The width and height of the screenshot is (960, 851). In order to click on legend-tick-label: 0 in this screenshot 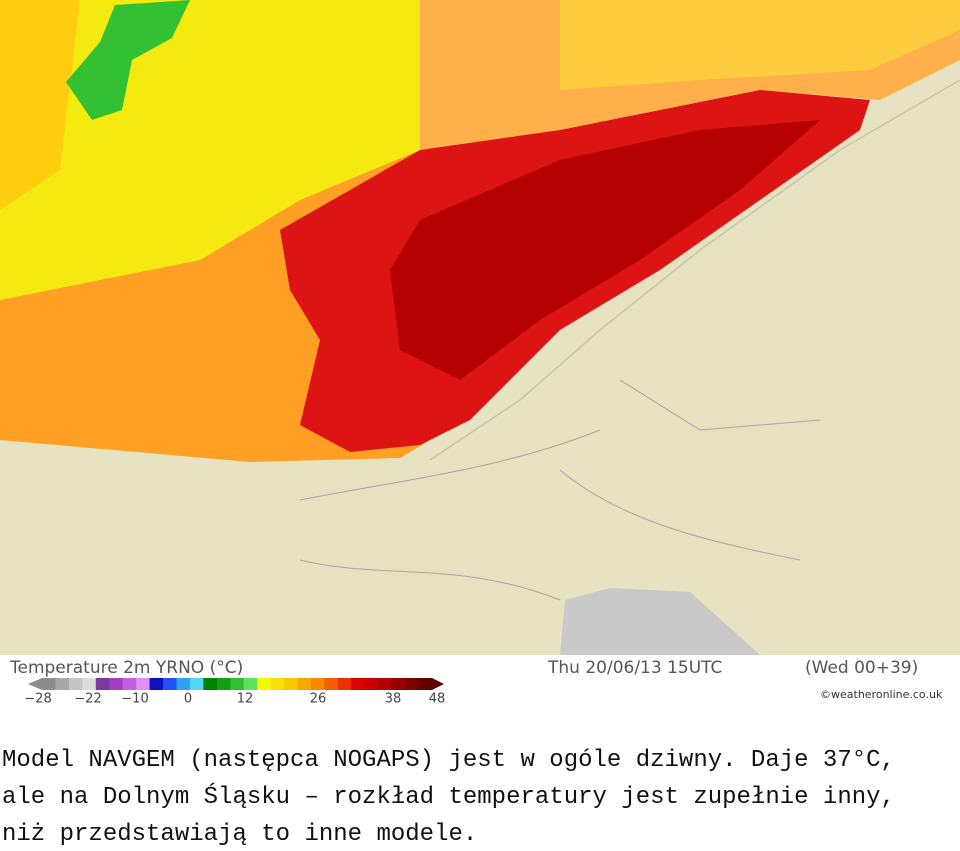, I will do `click(188, 699)`.